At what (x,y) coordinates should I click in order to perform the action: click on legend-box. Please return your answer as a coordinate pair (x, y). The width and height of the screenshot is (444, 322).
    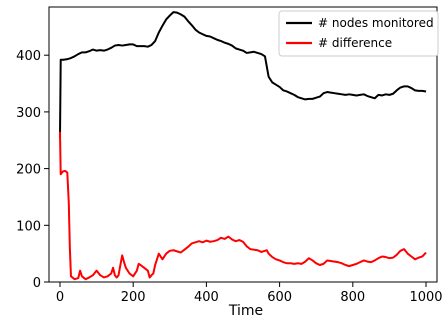
    Looking at the image, I should click on (358, 33).